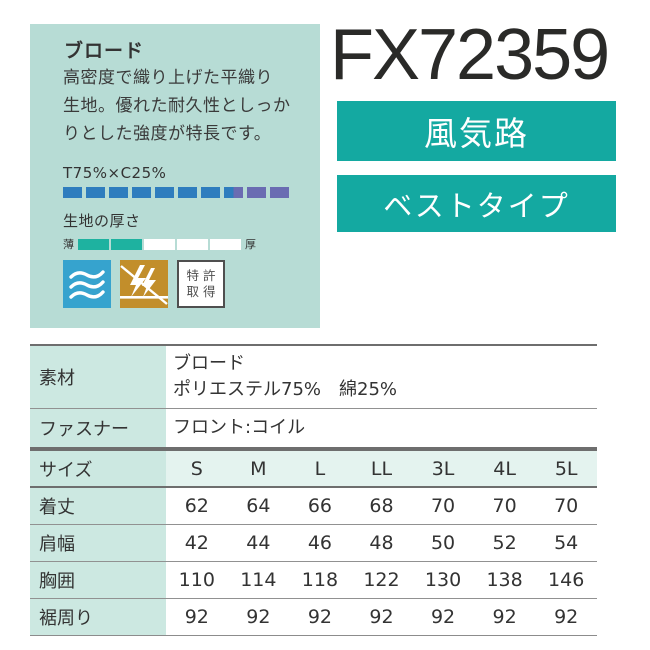 Image resolution: width=650 pixels, height=650 pixels. What do you see at coordinates (197, 468) in the screenshot?
I see `size-column-header: S` at bounding box center [197, 468].